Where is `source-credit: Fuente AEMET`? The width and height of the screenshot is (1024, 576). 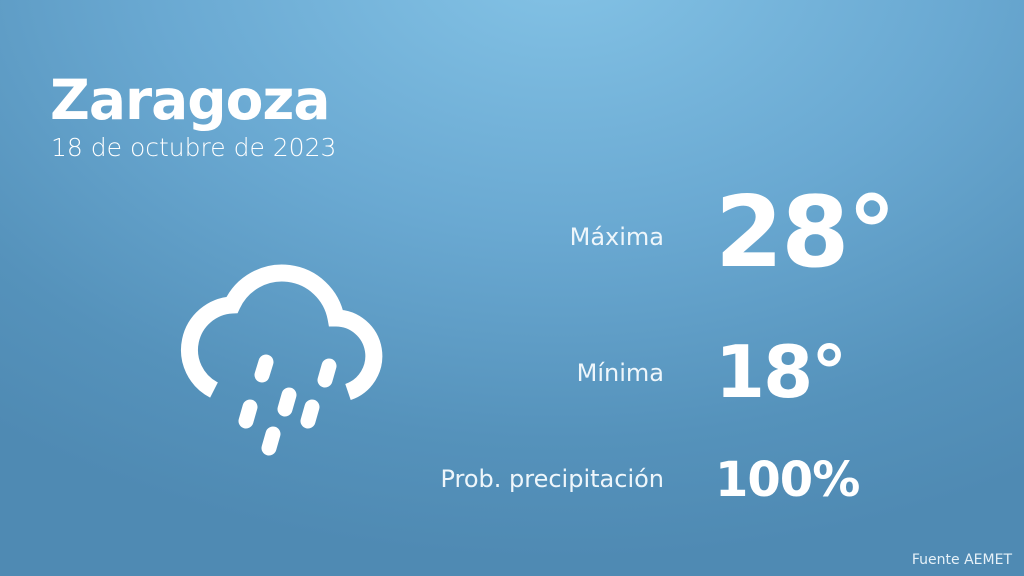 source-credit: Fuente AEMET is located at coordinates (961, 560).